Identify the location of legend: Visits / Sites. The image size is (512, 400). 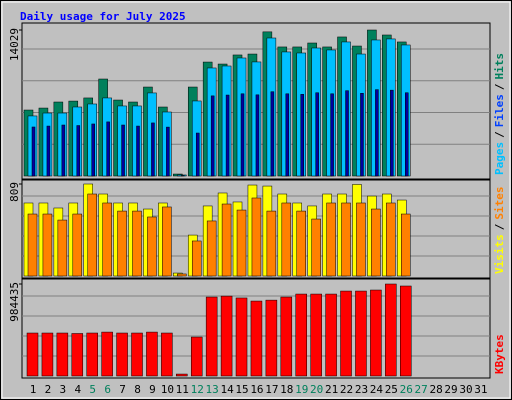
(499, 231).